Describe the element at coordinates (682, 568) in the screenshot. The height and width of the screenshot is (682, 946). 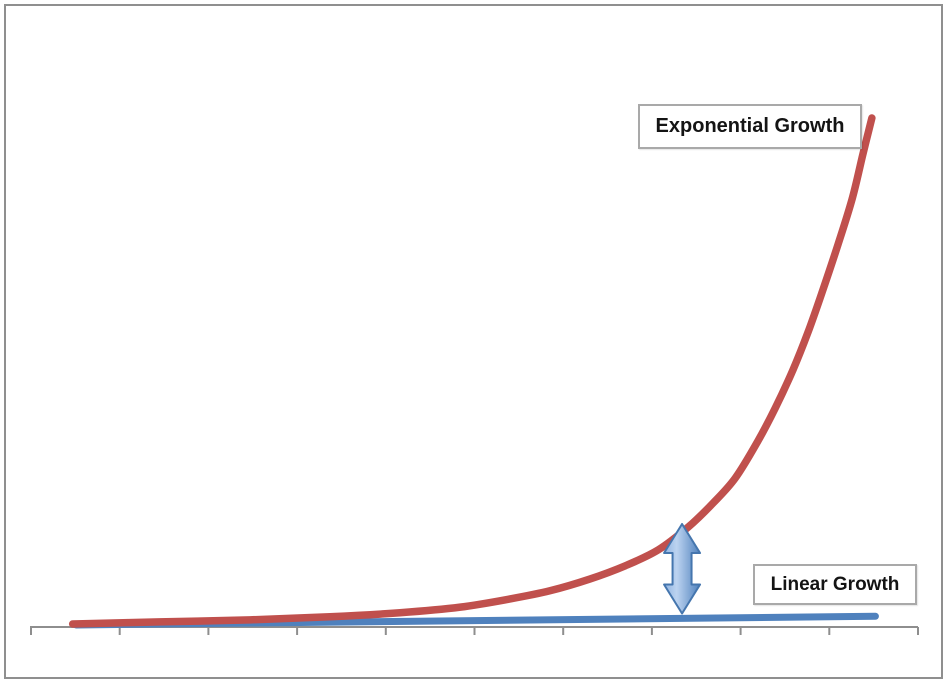
I see `gap-double-arrow` at that location.